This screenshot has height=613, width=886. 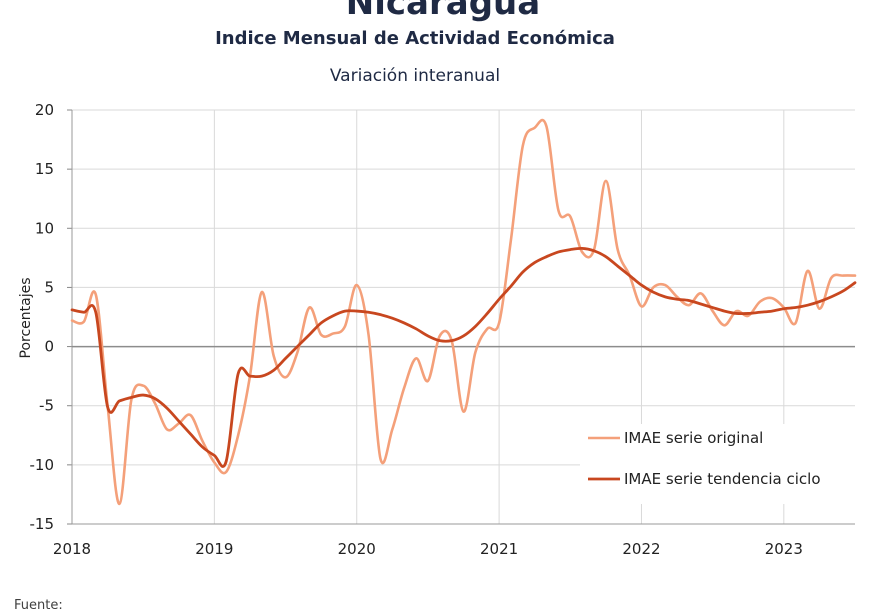 What do you see at coordinates (44, 169) in the screenshot?
I see `y-tick-label: 15` at bounding box center [44, 169].